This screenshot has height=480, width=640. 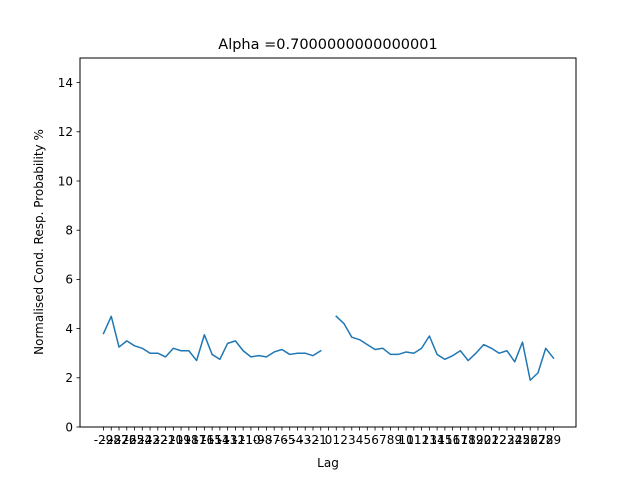 What do you see at coordinates (150, 440) in the screenshot?
I see `x-tick-label: -23` at bounding box center [150, 440].